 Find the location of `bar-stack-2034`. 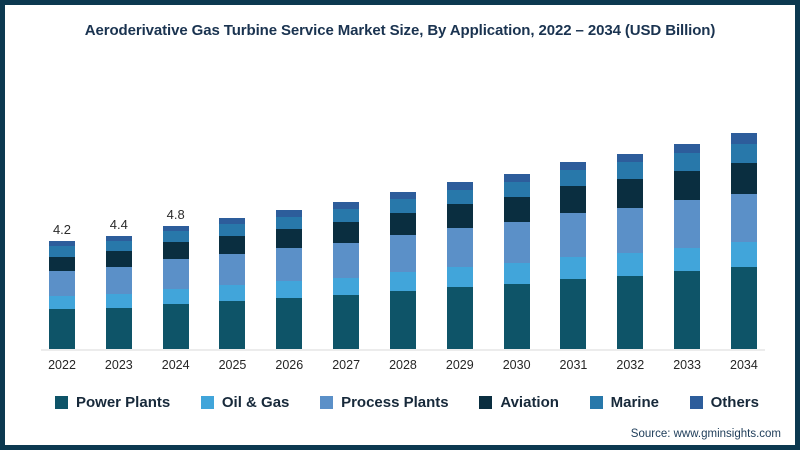

bar-stack-2034 is located at coordinates (743, 241).